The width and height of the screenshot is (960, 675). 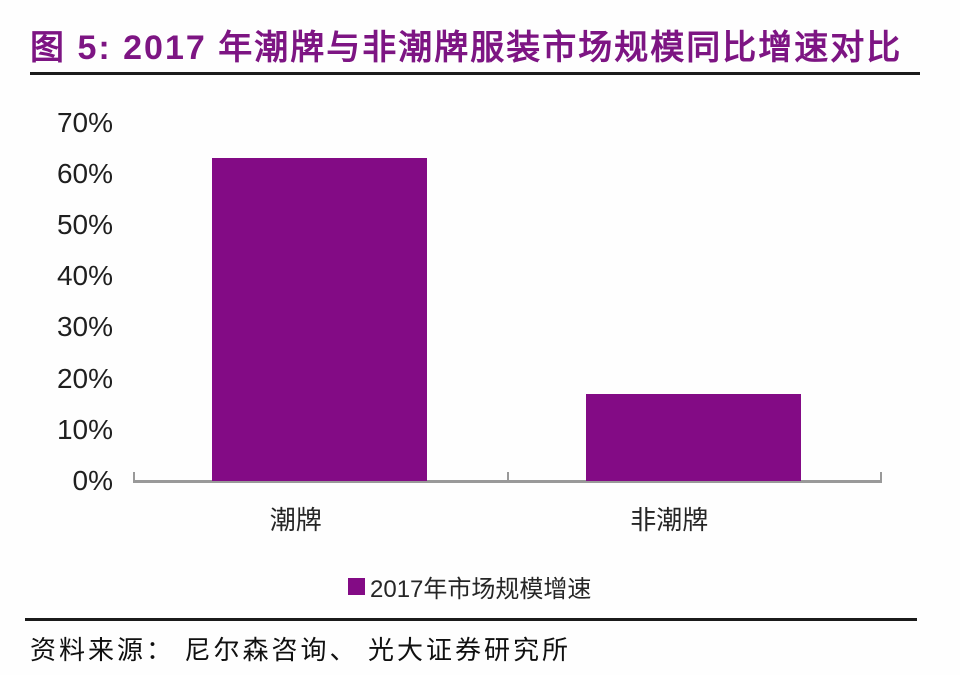 What do you see at coordinates (466, 48) in the screenshot?
I see `figure-title: 图 5: 2017 年潮牌与非潮牌服装市场规模同比增速对比` at bounding box center [466, 48].